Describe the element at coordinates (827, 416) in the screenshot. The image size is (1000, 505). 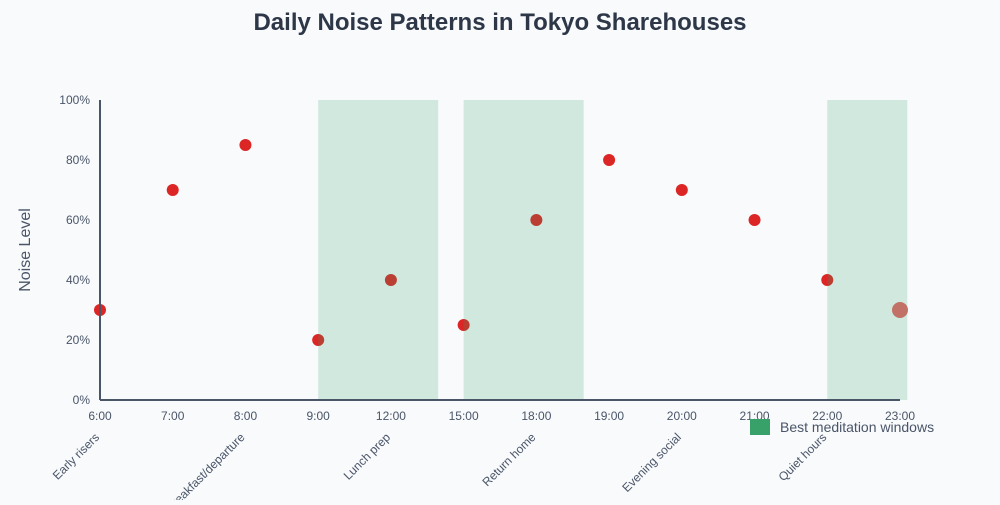
I see `x-tick-label: 22:00` at that location.